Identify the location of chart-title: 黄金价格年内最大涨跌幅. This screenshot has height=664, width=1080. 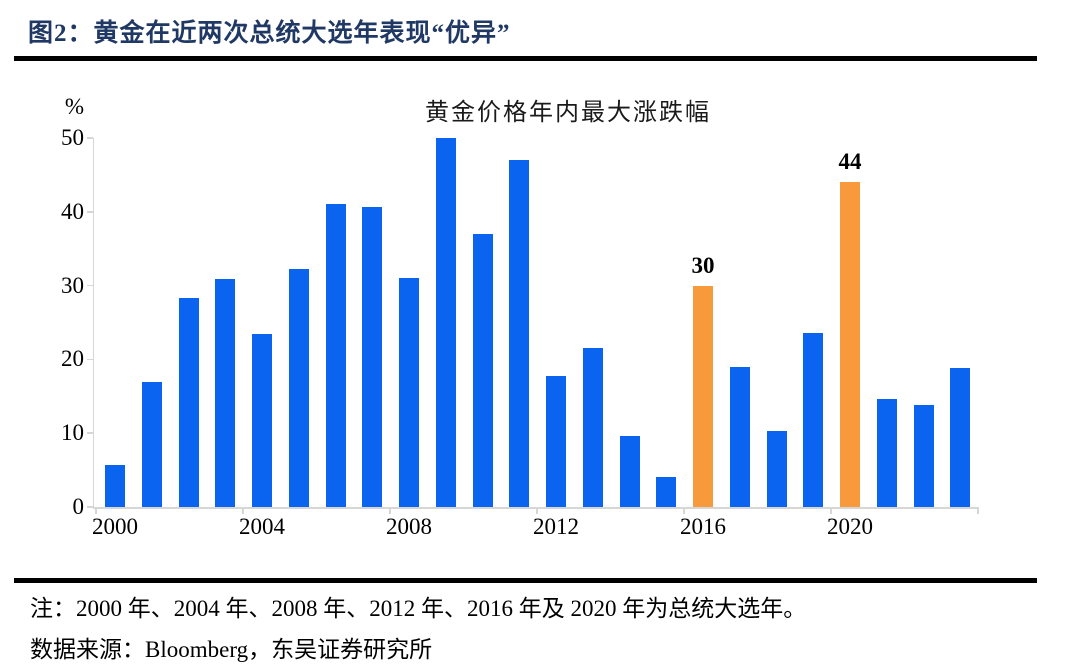
(568, 113).